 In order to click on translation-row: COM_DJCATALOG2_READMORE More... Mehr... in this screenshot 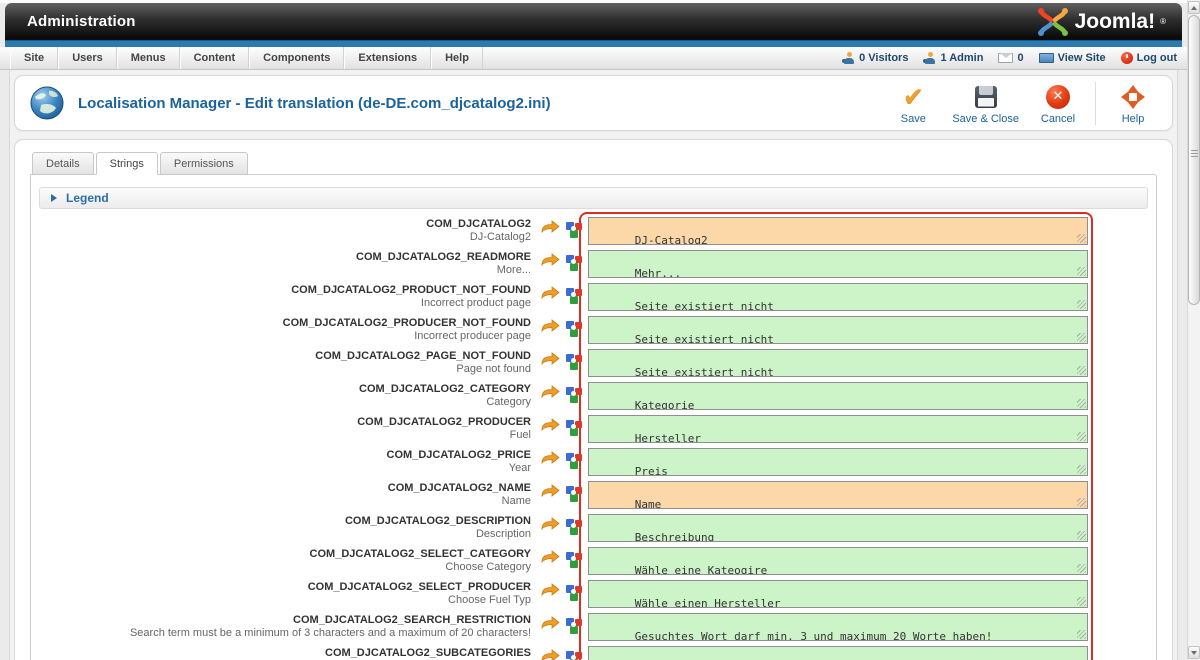, I will do `click(593, 264)`.